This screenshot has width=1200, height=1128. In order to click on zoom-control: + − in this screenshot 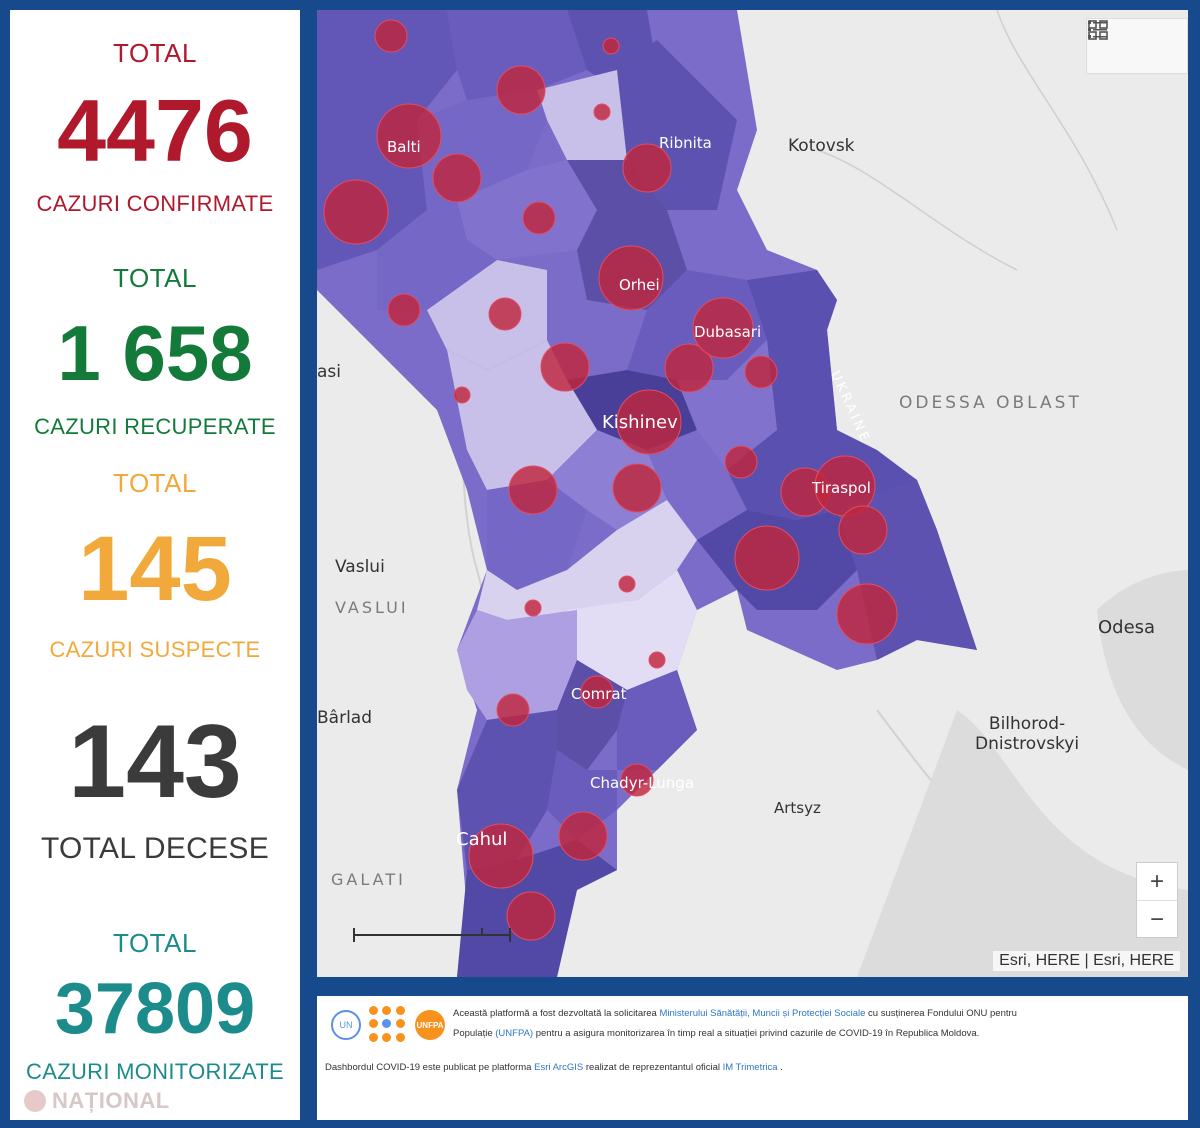, I will do `click(1157, 900)`.